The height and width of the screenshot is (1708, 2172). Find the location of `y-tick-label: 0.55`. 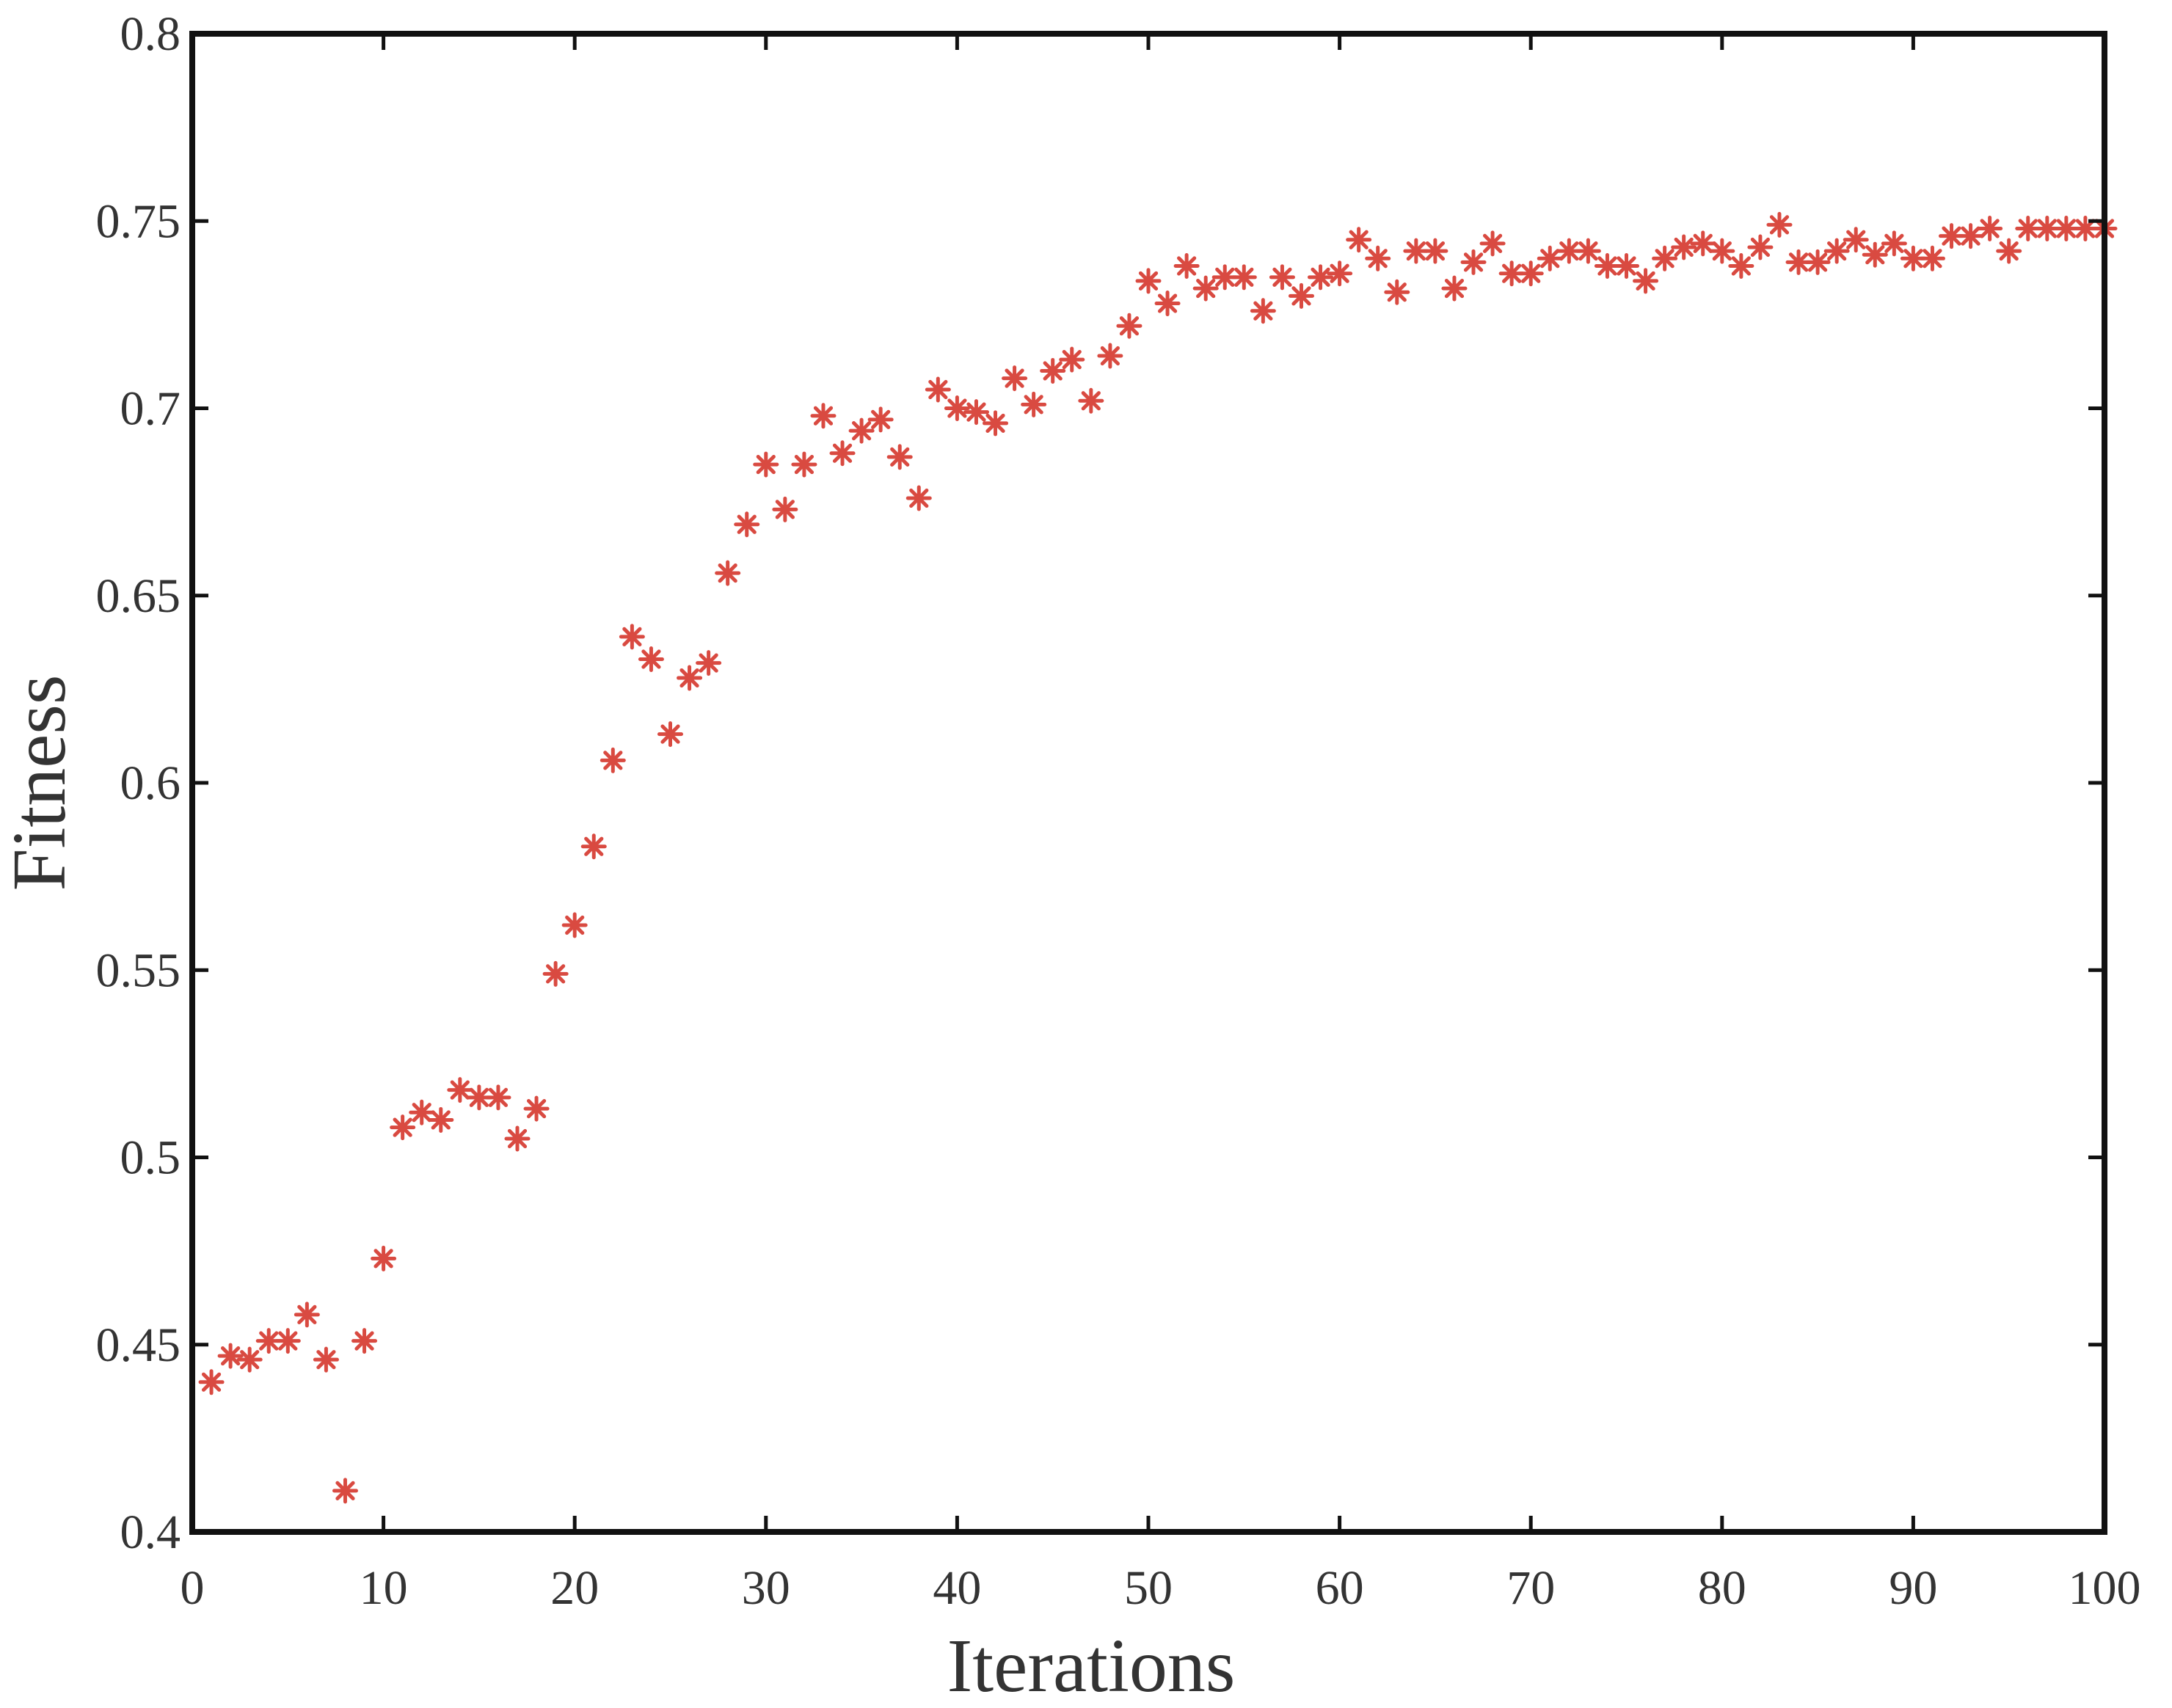

y-tick-label: 0.55 is located at coordinates (139, 970).